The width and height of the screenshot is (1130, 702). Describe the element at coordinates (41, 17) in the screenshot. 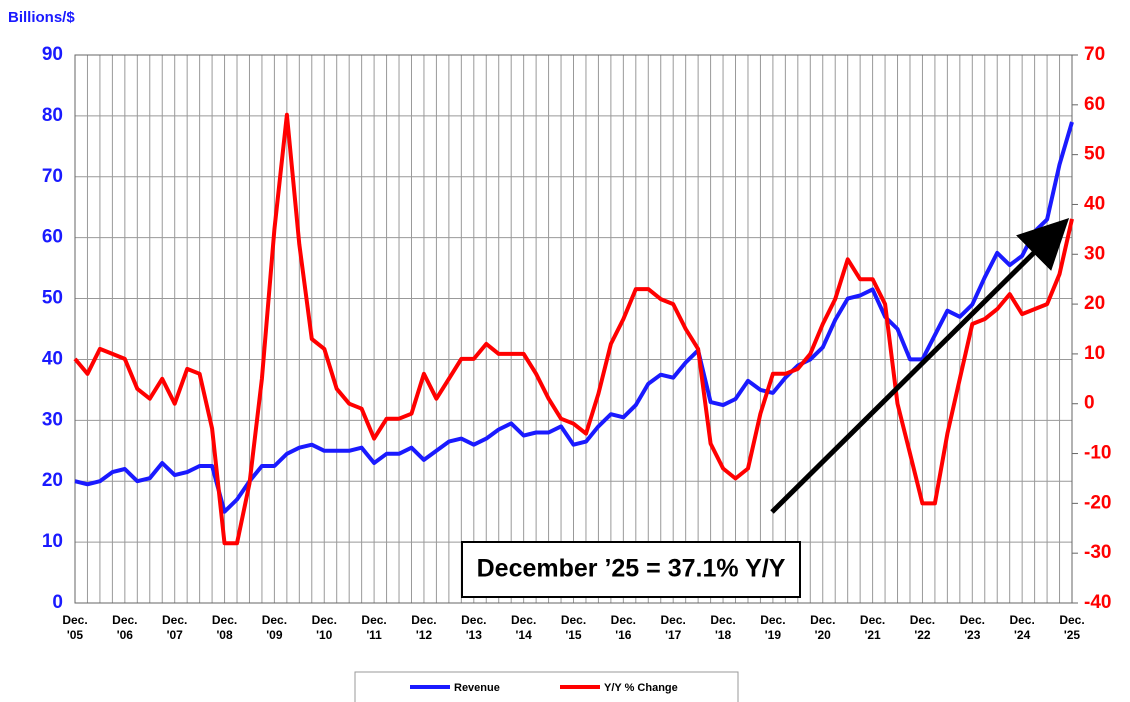

I see `y-axis-title: Billions/$` at that location.